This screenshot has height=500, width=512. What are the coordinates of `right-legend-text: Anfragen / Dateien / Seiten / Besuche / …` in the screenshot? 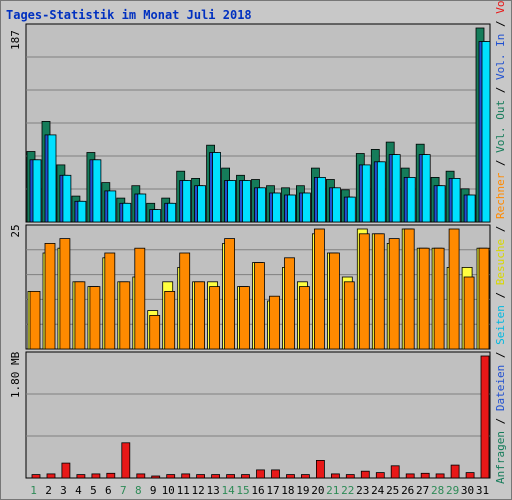 It's located at (500, 242).